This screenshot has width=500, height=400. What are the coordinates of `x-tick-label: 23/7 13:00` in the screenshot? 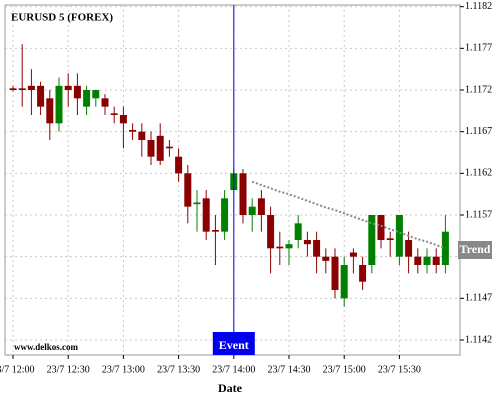 It's located at (123, 369).